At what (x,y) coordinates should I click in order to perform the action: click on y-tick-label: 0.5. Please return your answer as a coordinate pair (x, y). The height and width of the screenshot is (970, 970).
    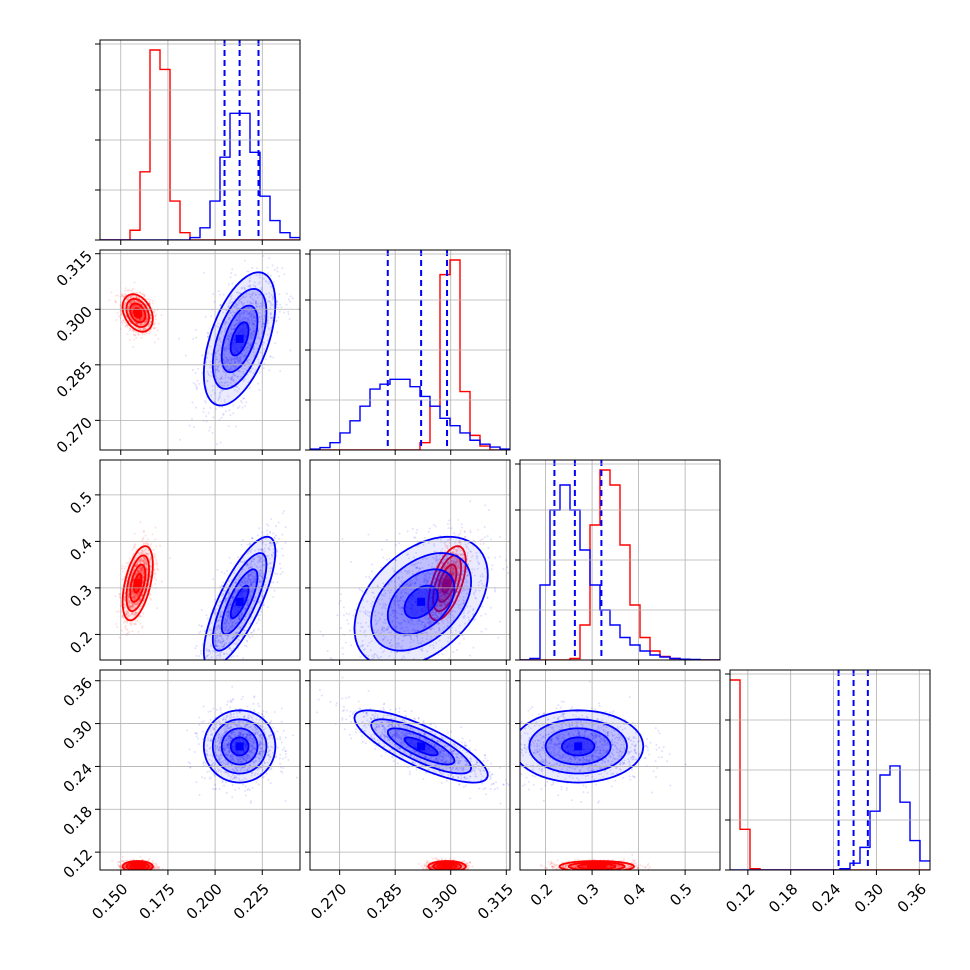
    Looking at the image, I should click on (81, 503).